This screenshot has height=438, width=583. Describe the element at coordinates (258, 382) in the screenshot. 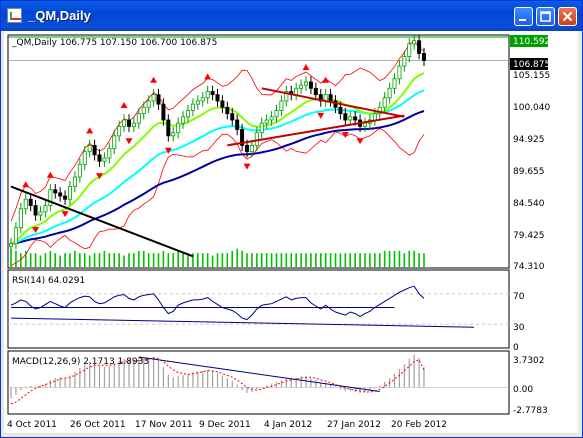

I see `macd-panel-frame` at that location.